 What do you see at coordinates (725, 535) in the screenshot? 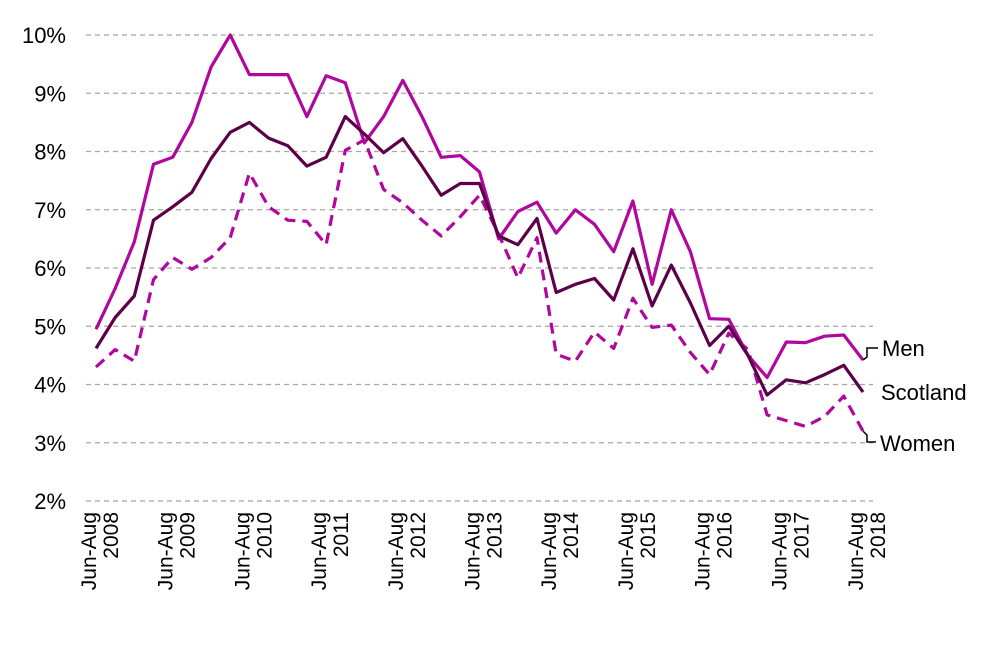
I see `x-tick-label-year: 2016` at bounding box center [725, 535].